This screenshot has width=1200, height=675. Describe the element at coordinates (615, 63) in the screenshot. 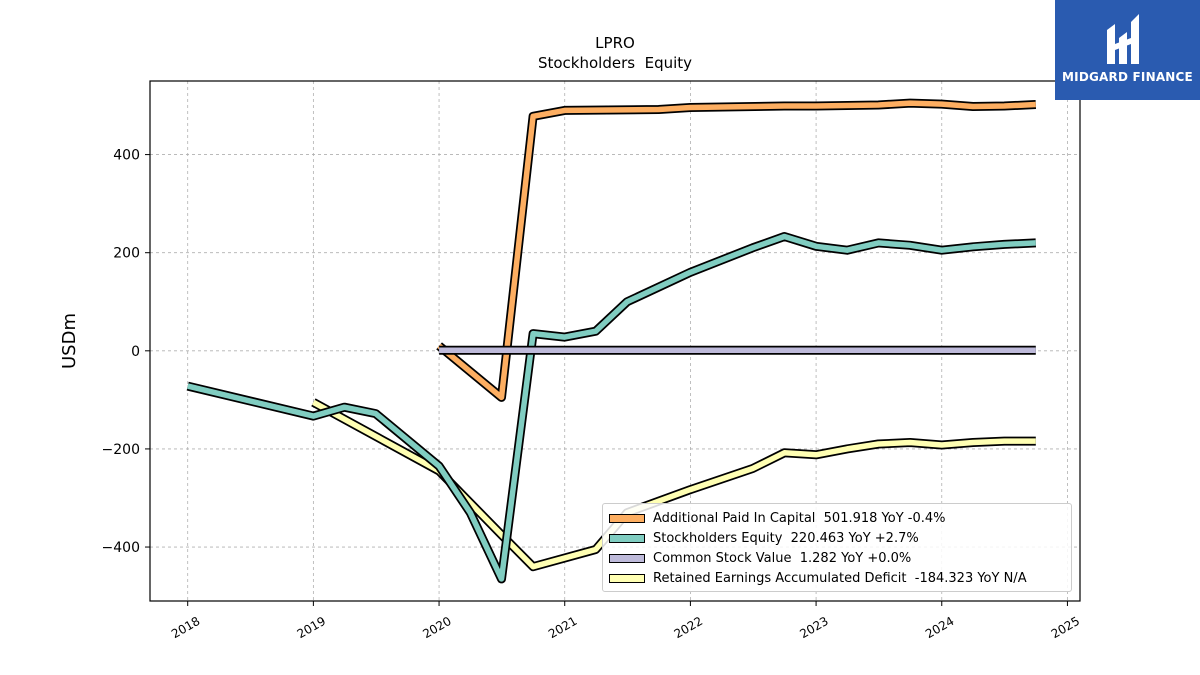

I see `chart-subtitle: Stockholders Equity` at that location.